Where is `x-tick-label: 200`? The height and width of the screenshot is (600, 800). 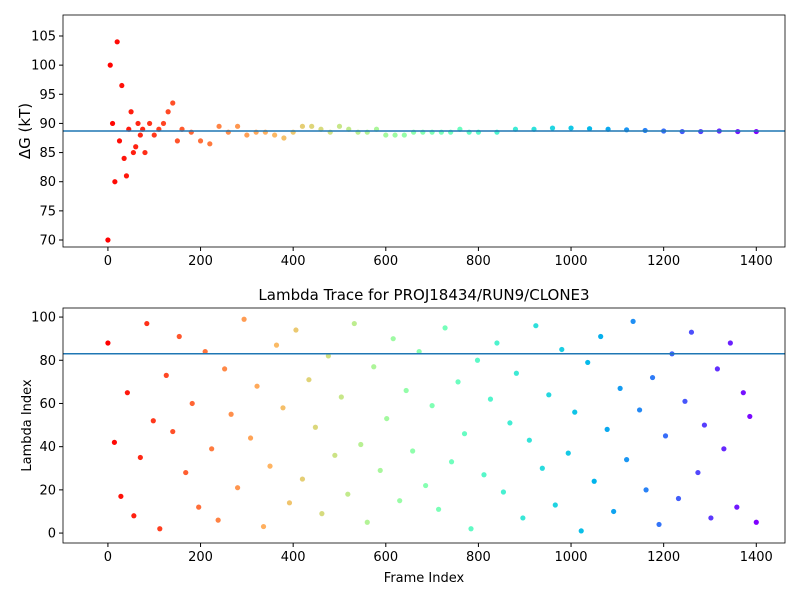 x-tick-label: 200 is located at coordinates (200, 557).